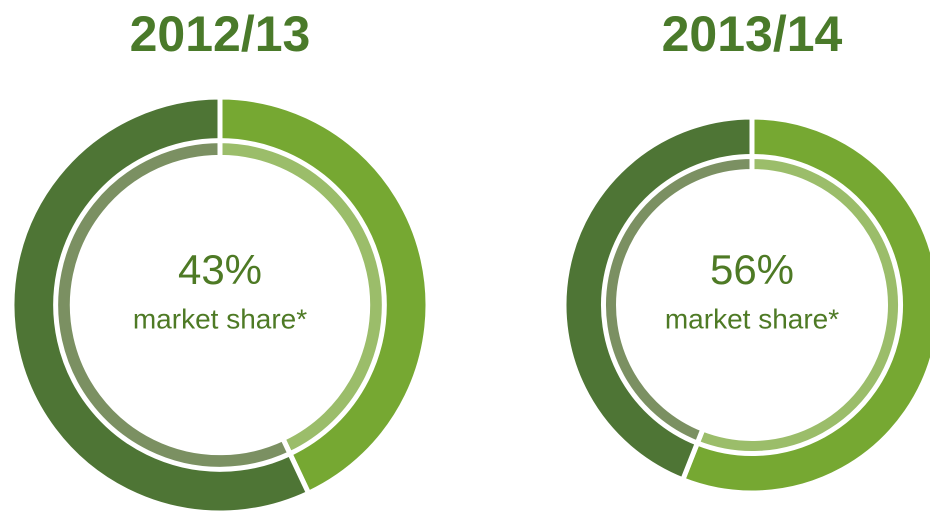 Image resolution: width=930 pixels, height=514 pixels. Describe the element at coordinates (220, 269) in the screenshot. I see `center-value-label: 43%` at that location.